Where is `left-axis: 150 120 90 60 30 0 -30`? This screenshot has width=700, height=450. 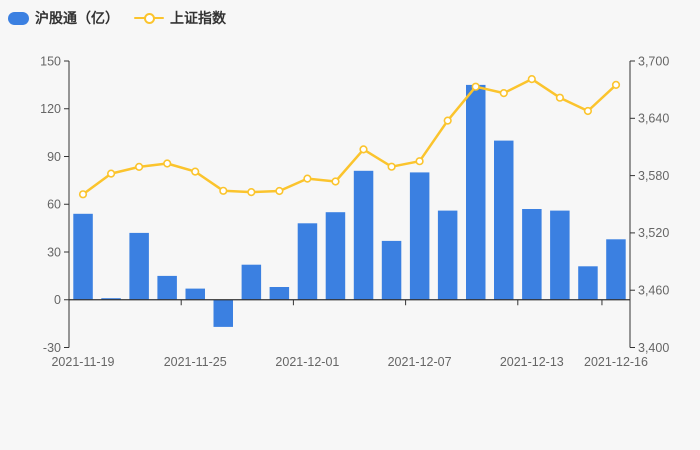
left-axis: 150 120 90 60 30 0 -30 is located at coordinates (55, 204).